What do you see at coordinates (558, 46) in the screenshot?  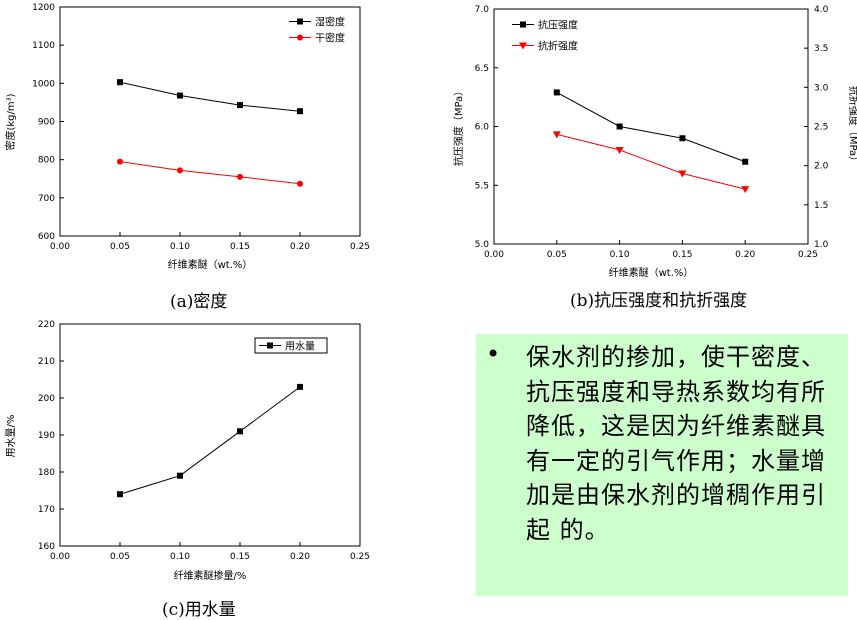 I see `chart-b-legend-label: 抗折强度` at bounding box center [558, 46].